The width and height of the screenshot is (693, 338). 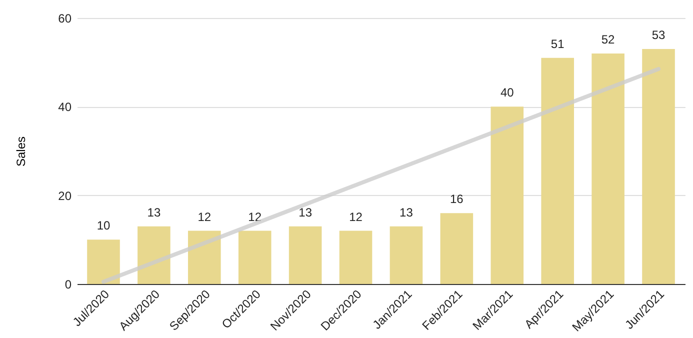 I want to click on data-label: 52, so click(x=608, y=39).